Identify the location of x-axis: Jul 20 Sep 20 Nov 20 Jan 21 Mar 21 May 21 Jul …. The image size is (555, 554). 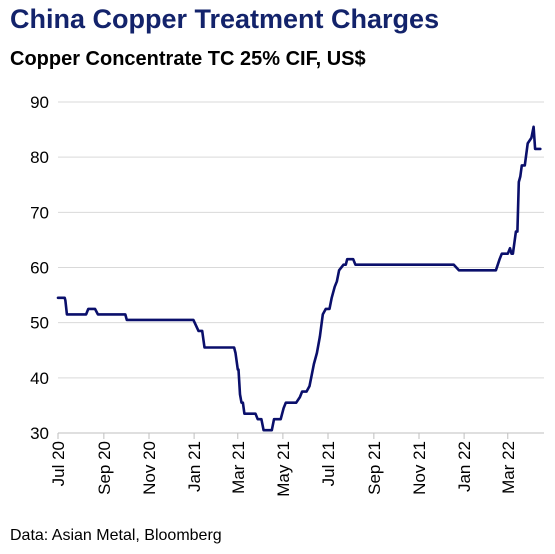
(296, 464).